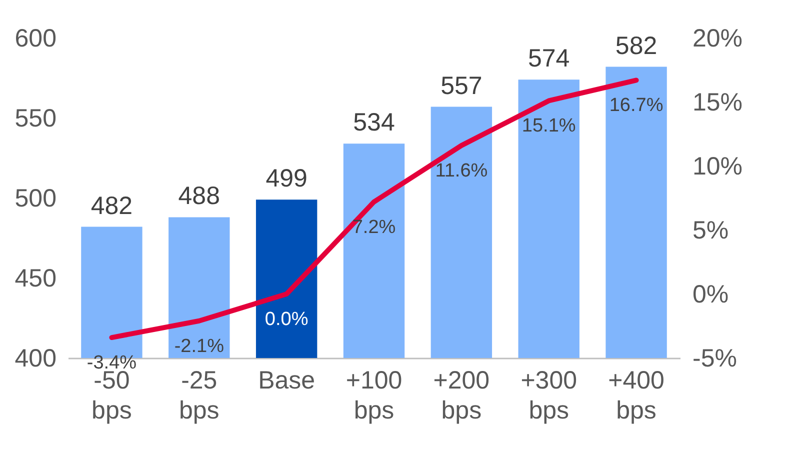  Describe the element at coordinates (287, 380) in the screenshot. I see `x-tick-label: Base` at that location.